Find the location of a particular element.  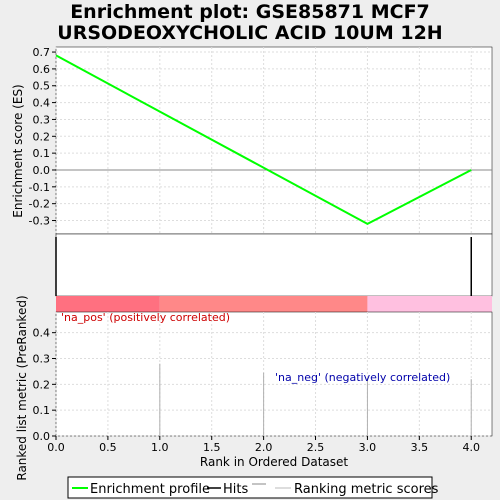

metric-y-axis-label: Ranked list metric (PreRanked) is located at coordinates (22, 387).